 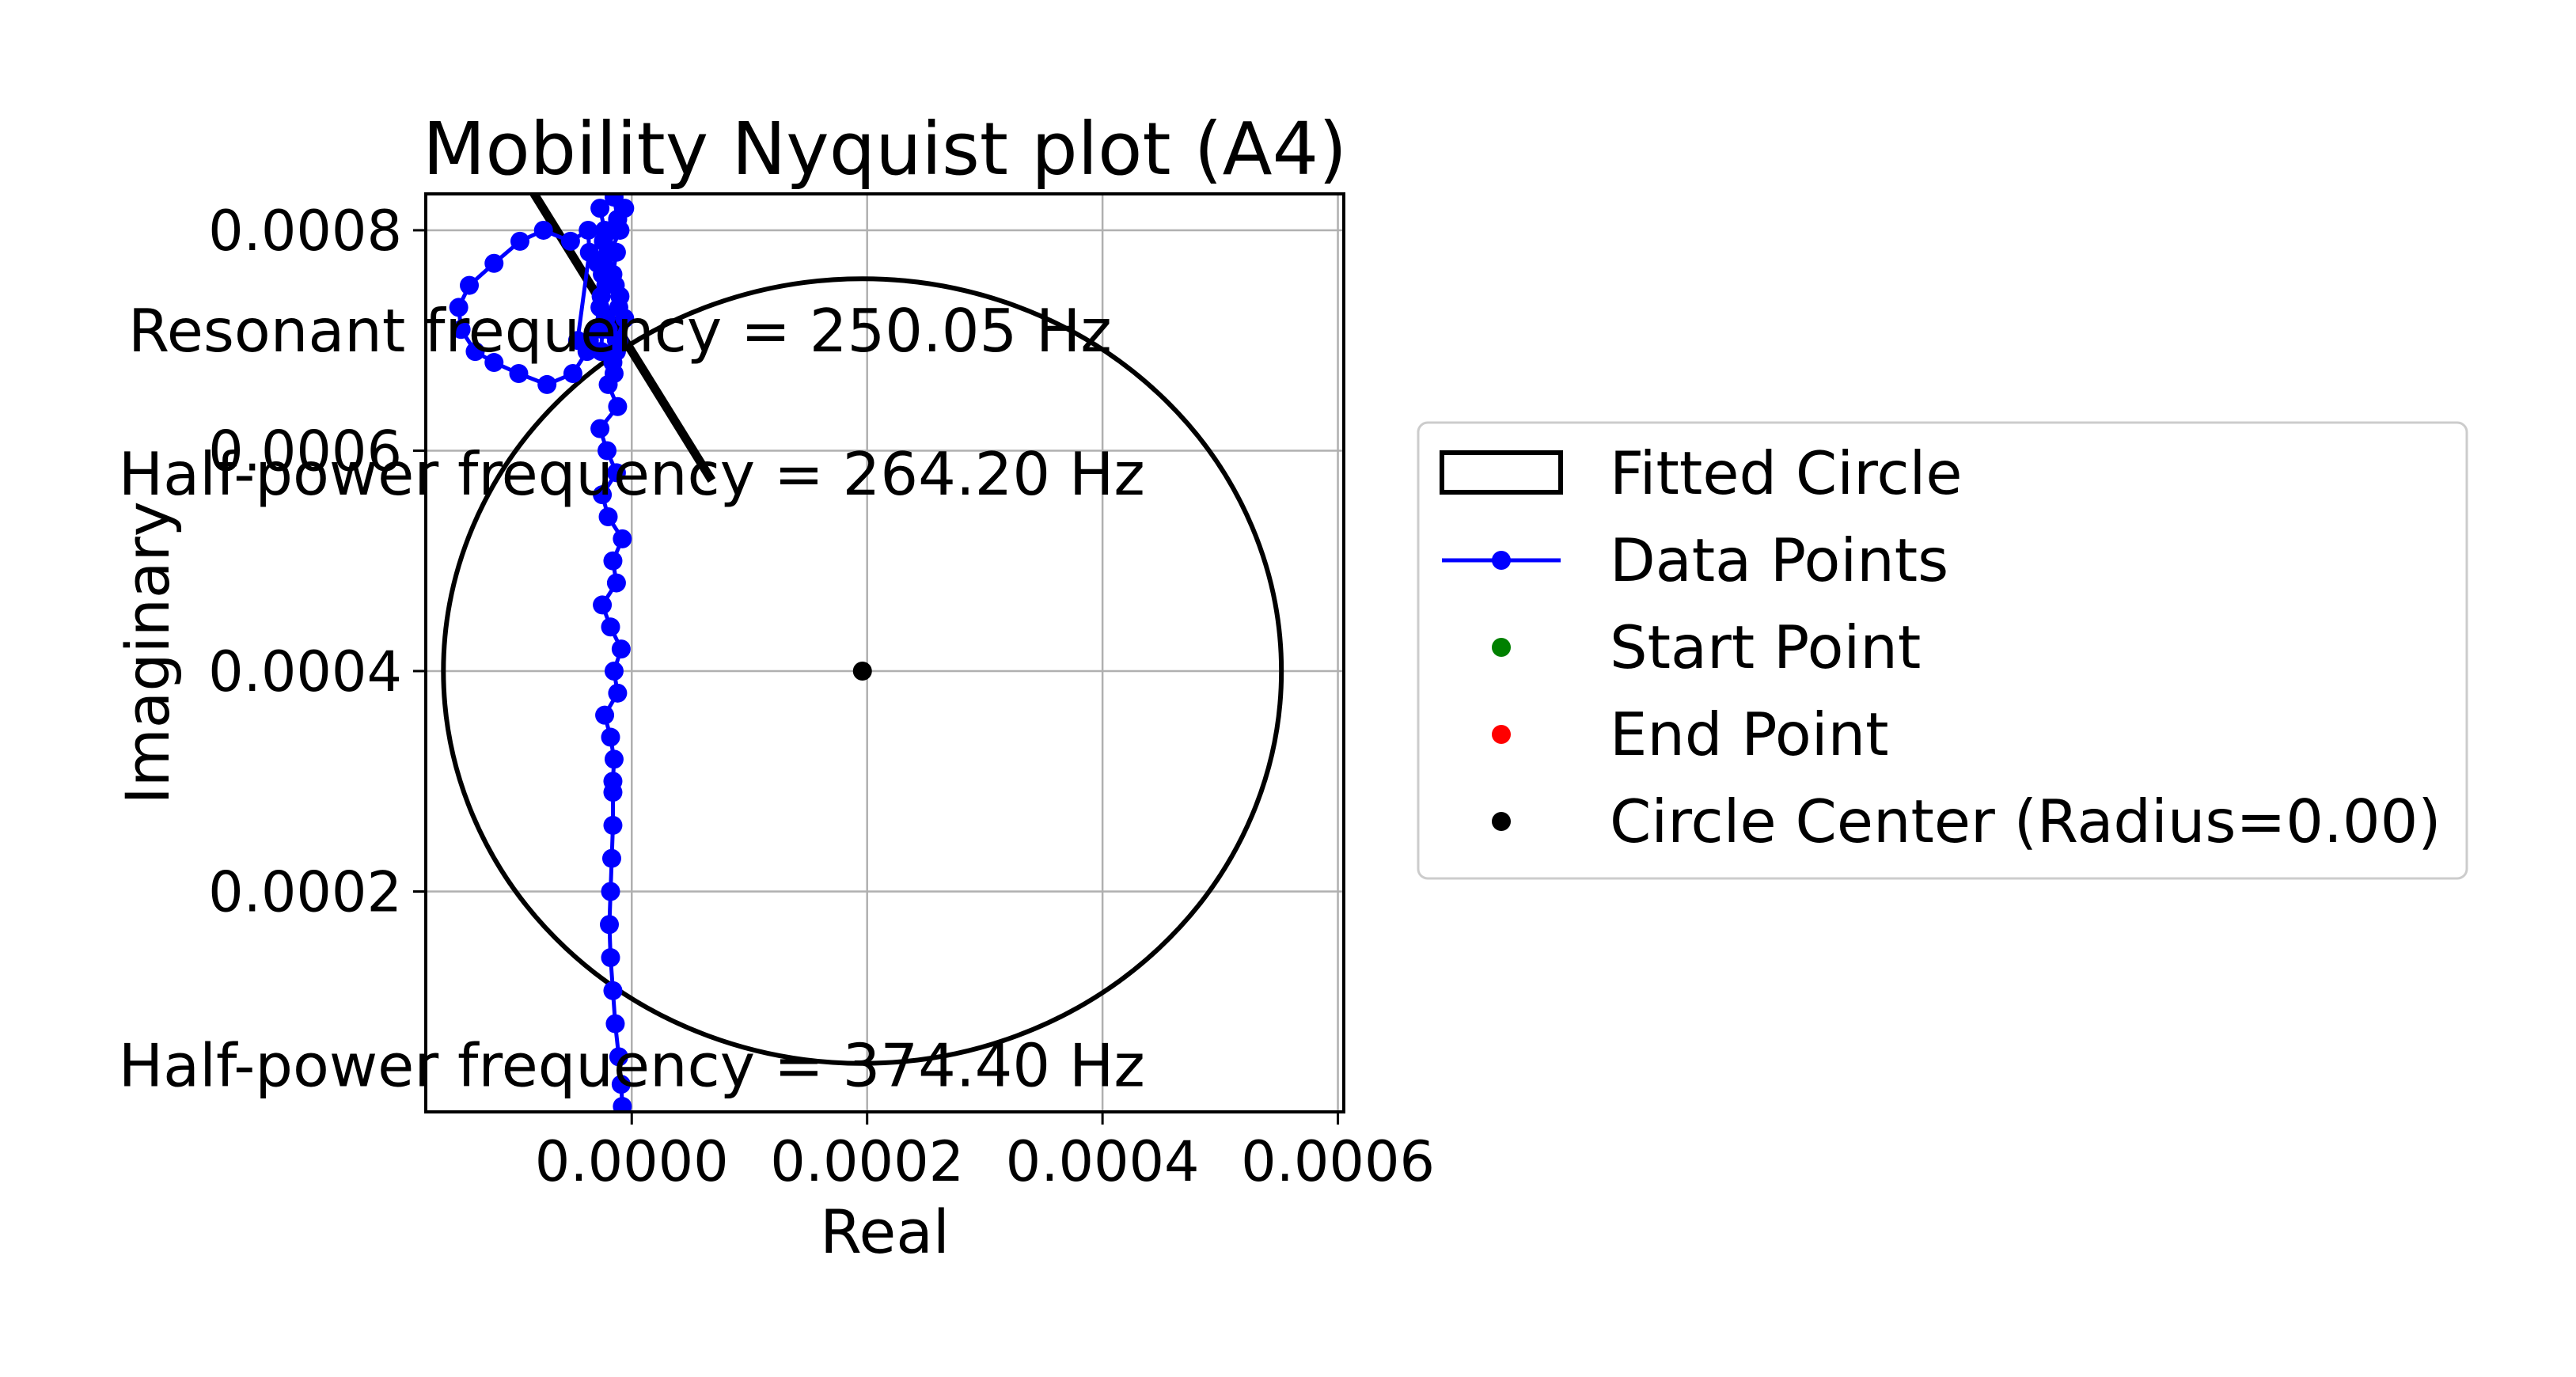 I want to click on annotation-text: Half-power frequency = 374.40 Hz, so click(x=632, y=1065).